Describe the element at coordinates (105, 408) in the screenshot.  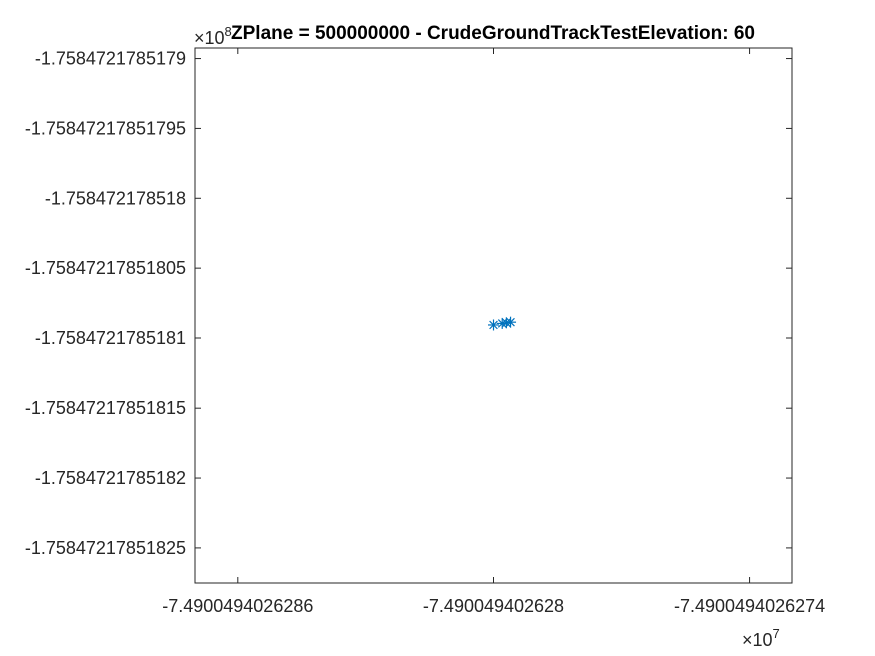
I see `y-tick-label: -1.75847217851815` at that location.